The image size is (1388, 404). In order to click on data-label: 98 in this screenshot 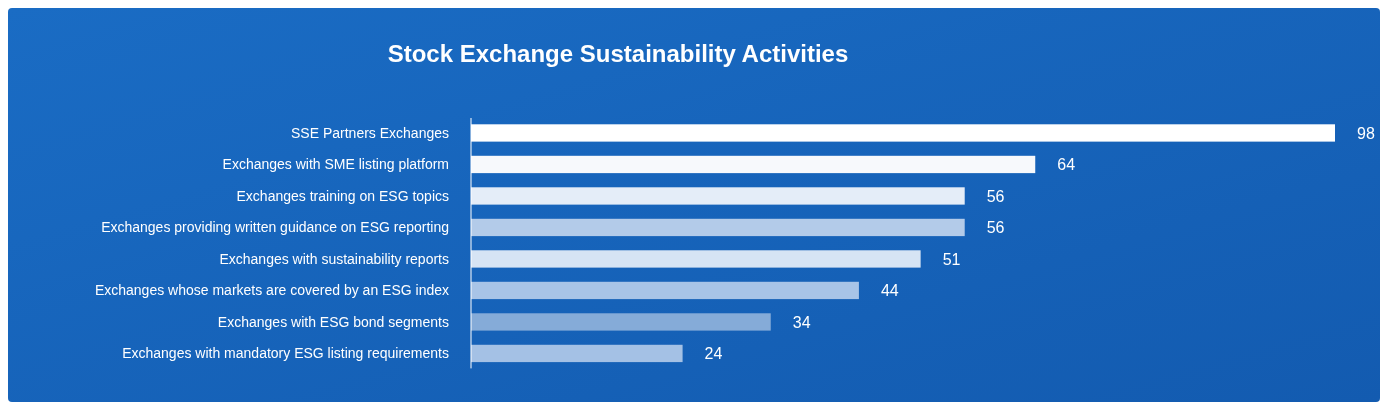, I will do `click(1366, 133)`.